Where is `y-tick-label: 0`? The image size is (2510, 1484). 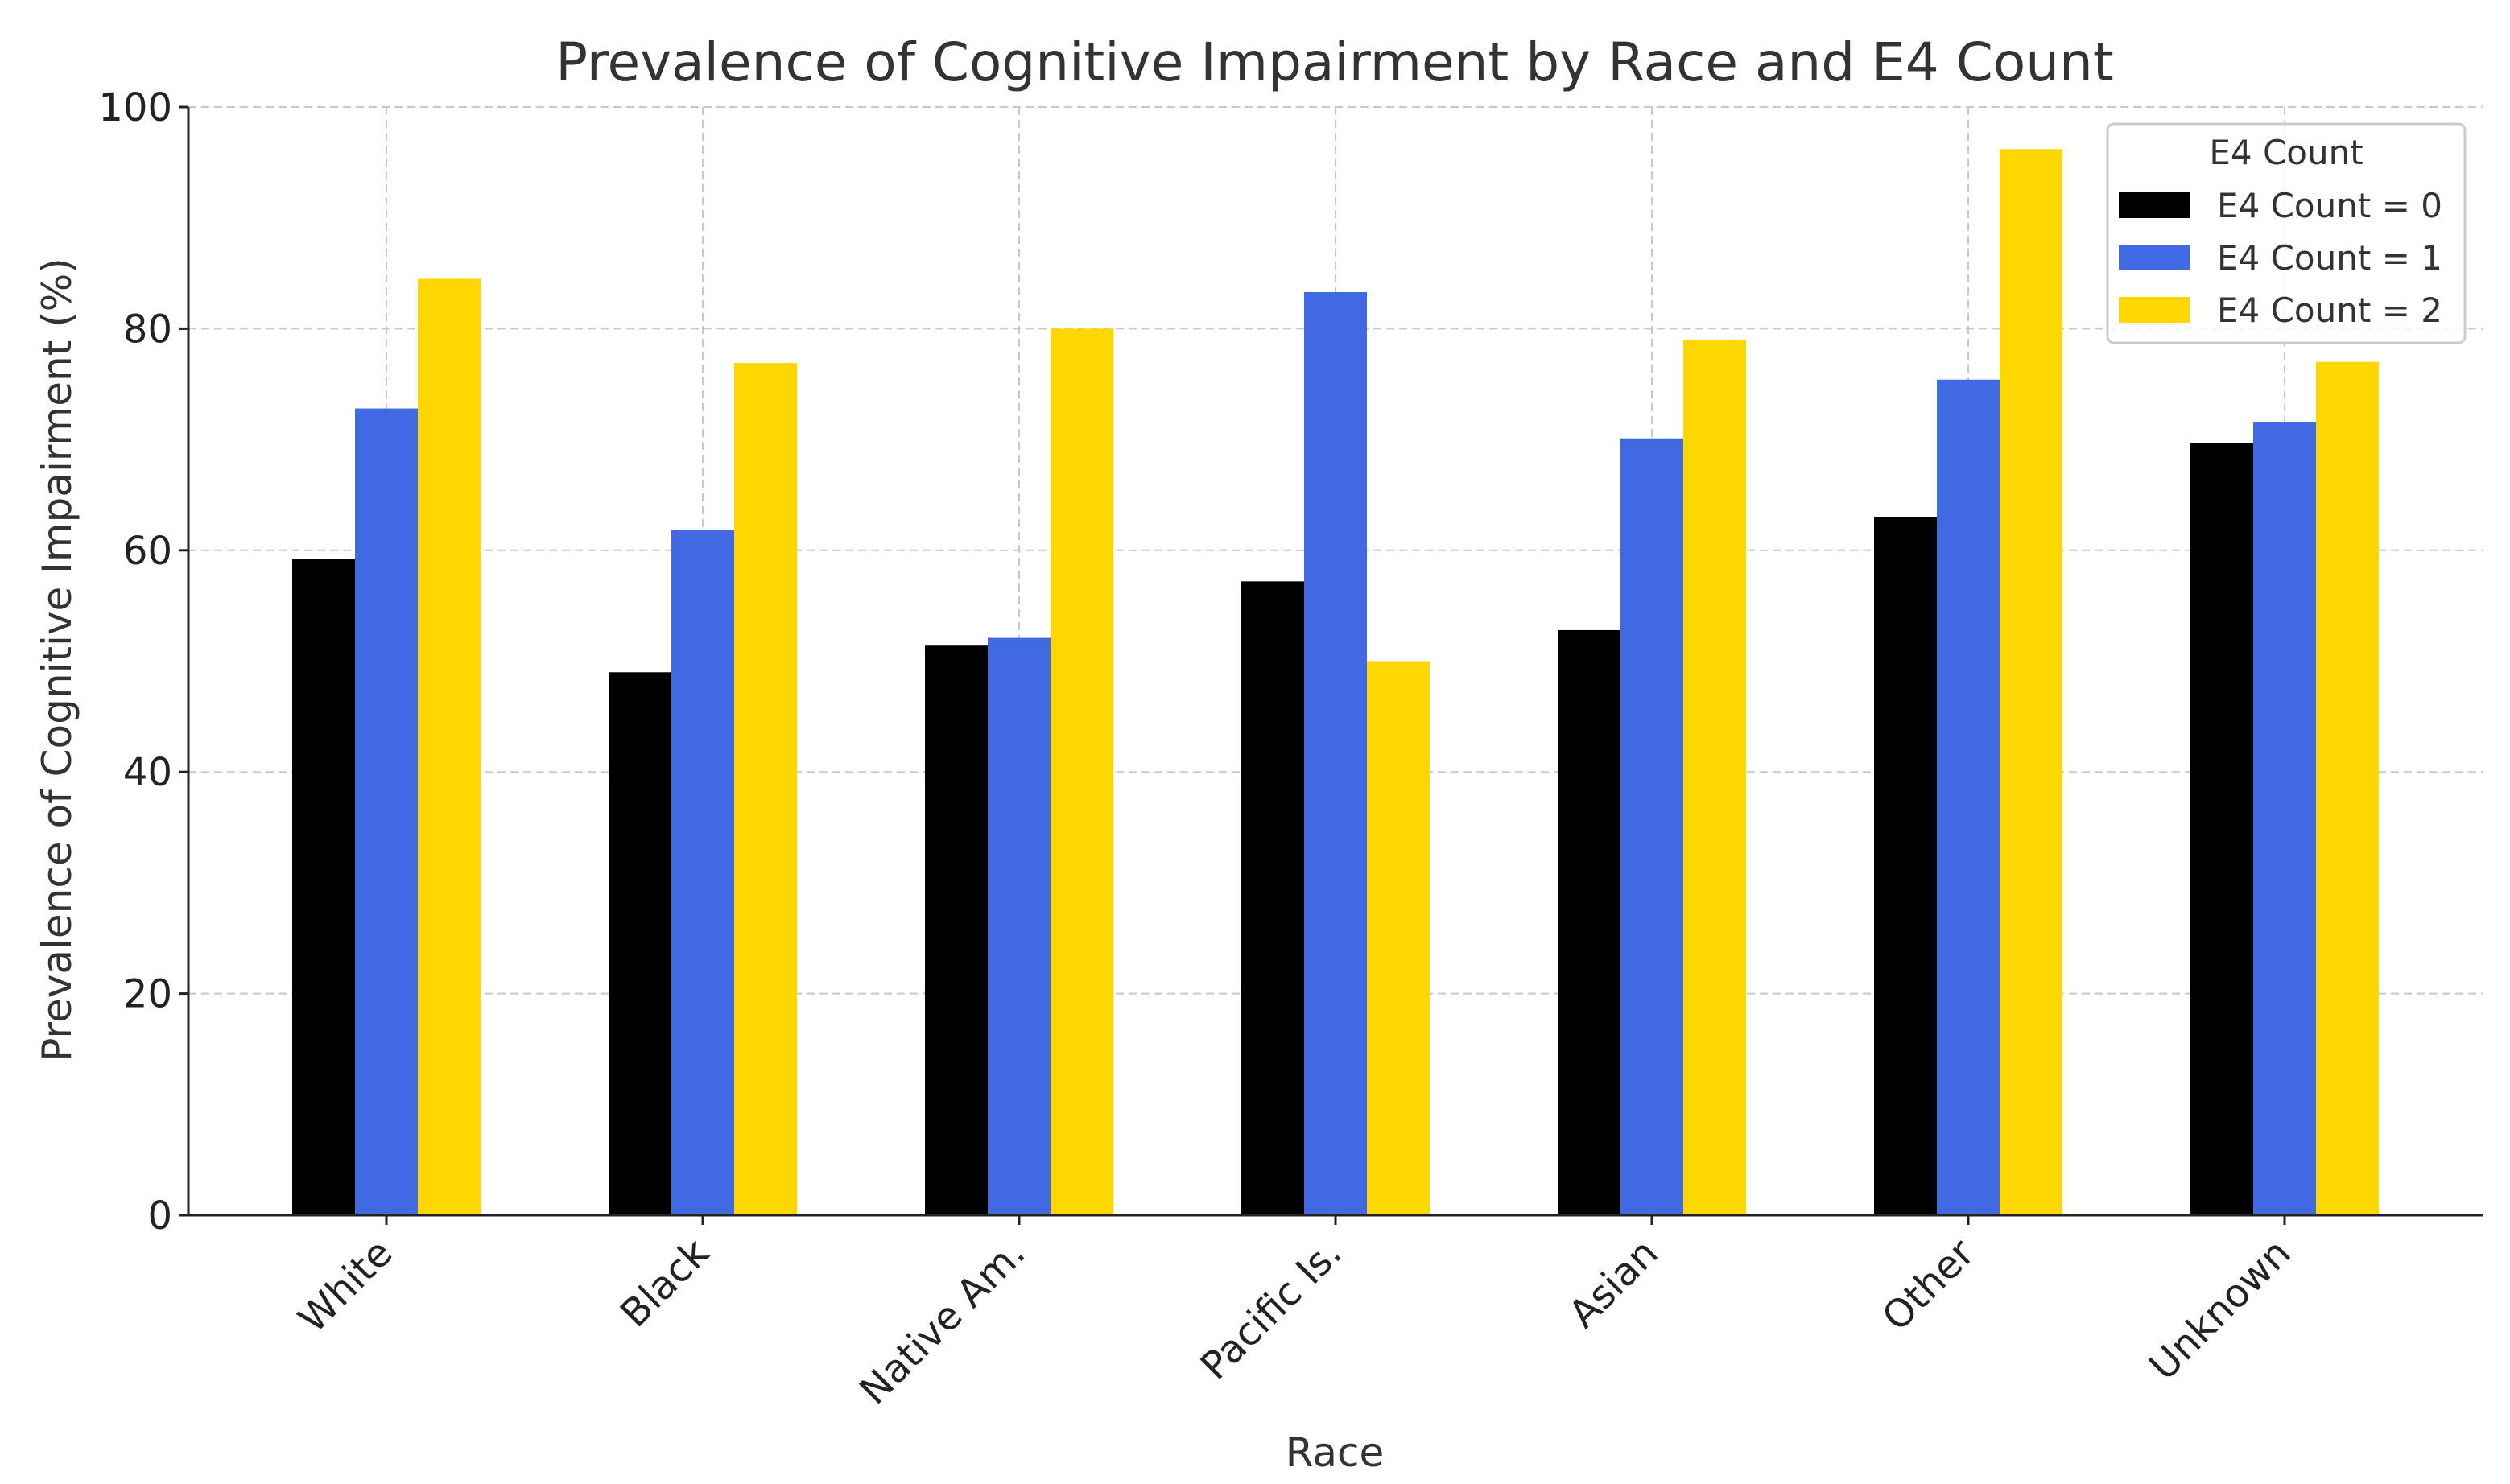 y-tick-label: 0 is located at coordinates (159, 1216).